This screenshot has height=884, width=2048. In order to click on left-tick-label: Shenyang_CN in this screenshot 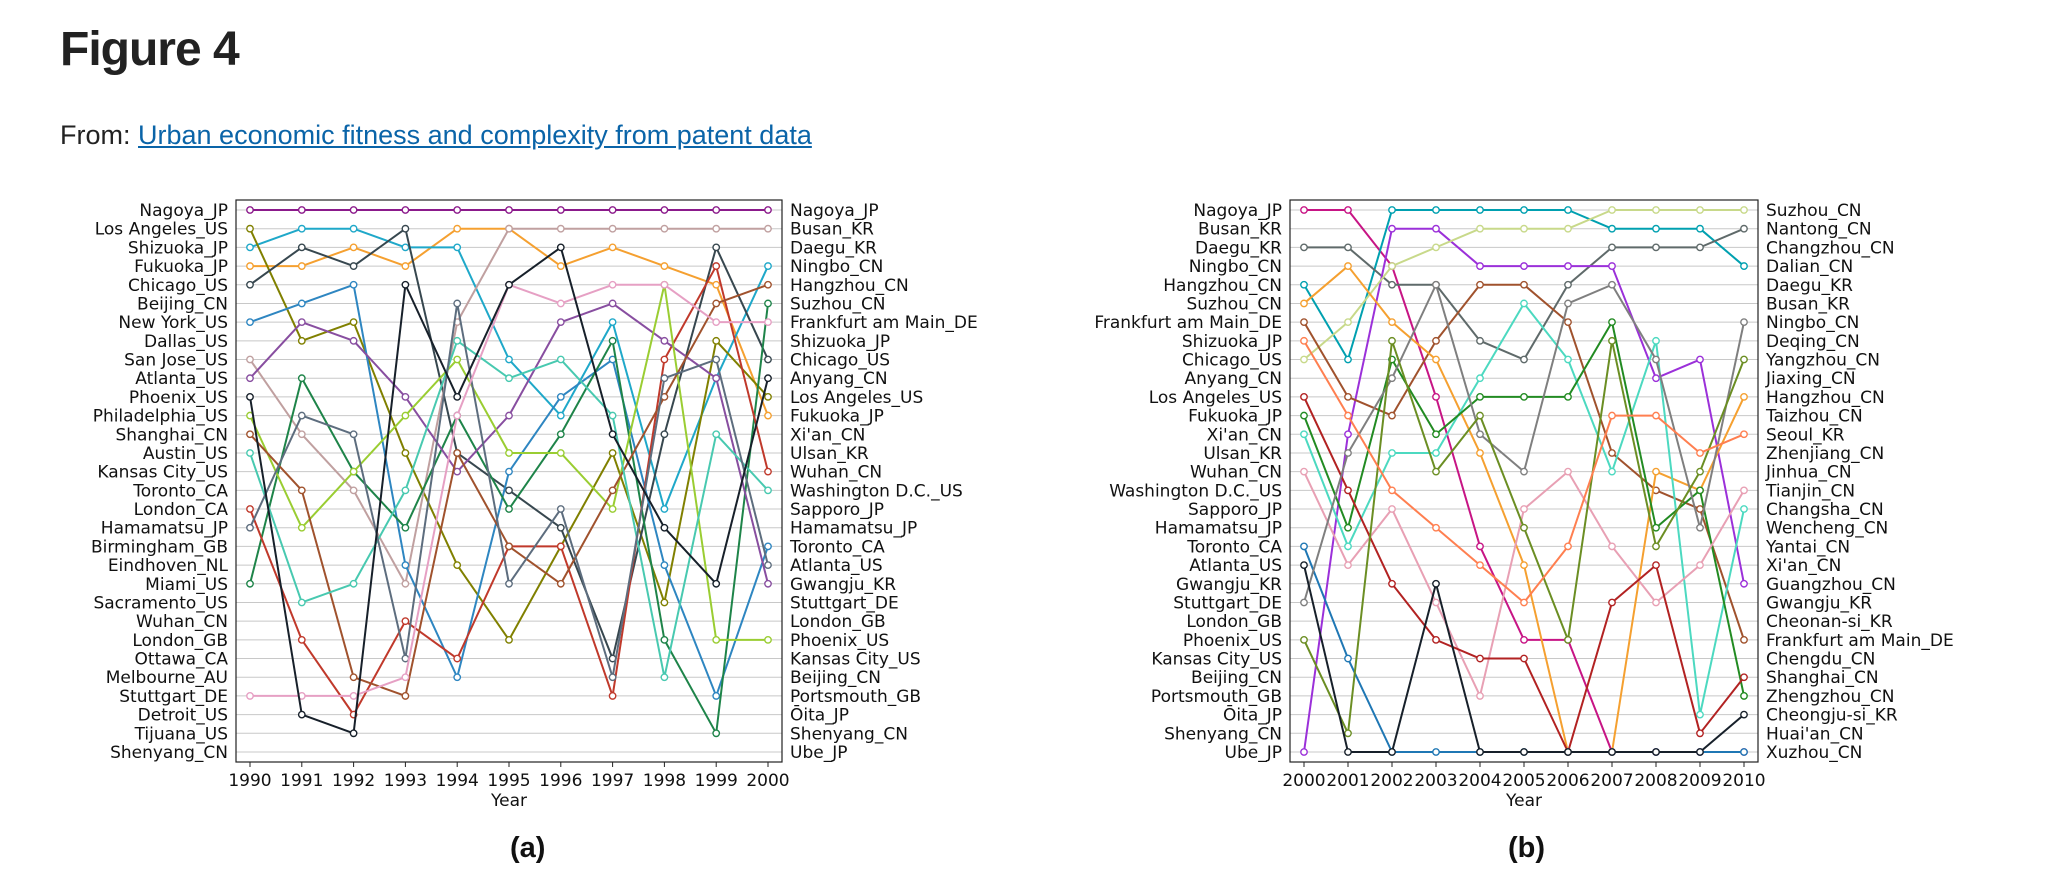, I will do `click(1223, 734)`.